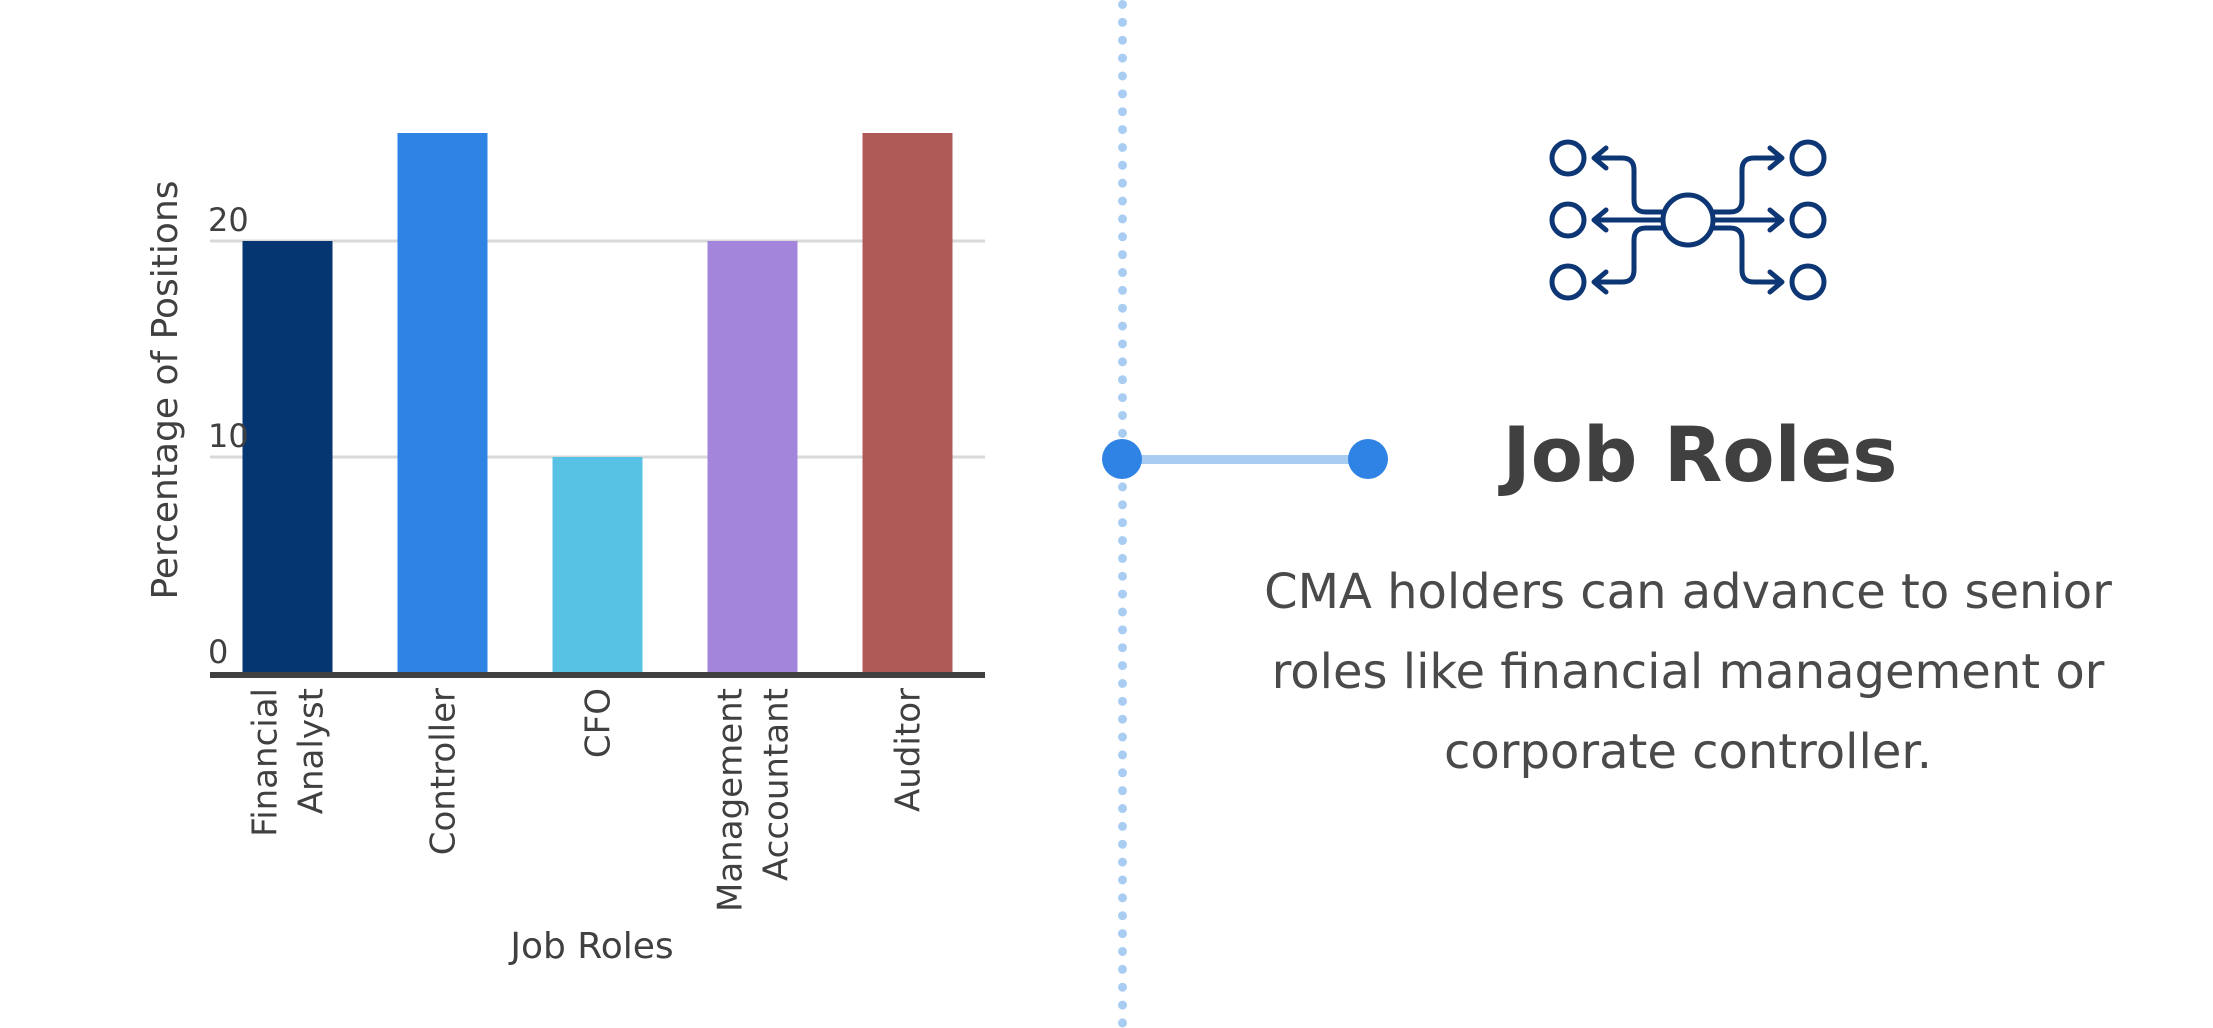 The height and width of the screenshot is (1028, 2213). I want to click on x-tick-label-line: Auditor, so click(909, 750).